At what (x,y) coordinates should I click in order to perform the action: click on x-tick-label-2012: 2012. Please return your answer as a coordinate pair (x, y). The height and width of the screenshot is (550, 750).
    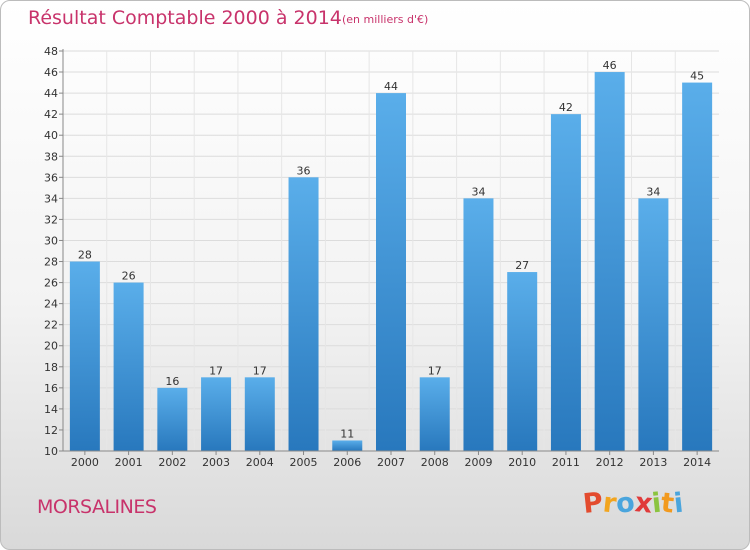
    Looking at the image, I should click on (610, 462).